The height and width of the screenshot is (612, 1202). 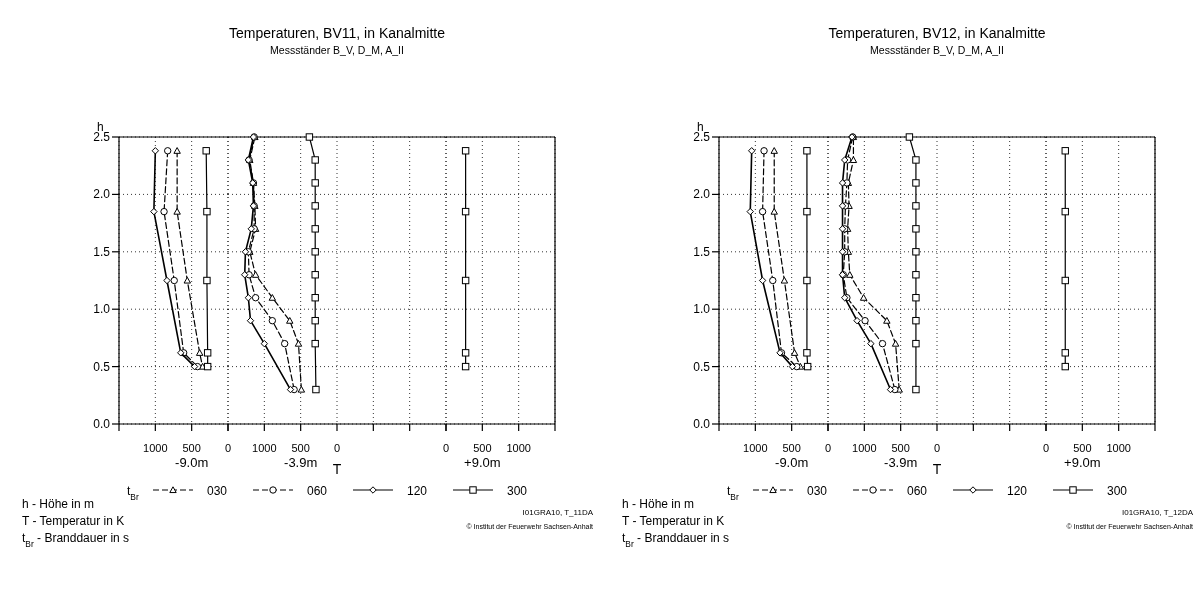 I want to click on text: I01GRA10, T_11DA, so click(x=558, y=512).